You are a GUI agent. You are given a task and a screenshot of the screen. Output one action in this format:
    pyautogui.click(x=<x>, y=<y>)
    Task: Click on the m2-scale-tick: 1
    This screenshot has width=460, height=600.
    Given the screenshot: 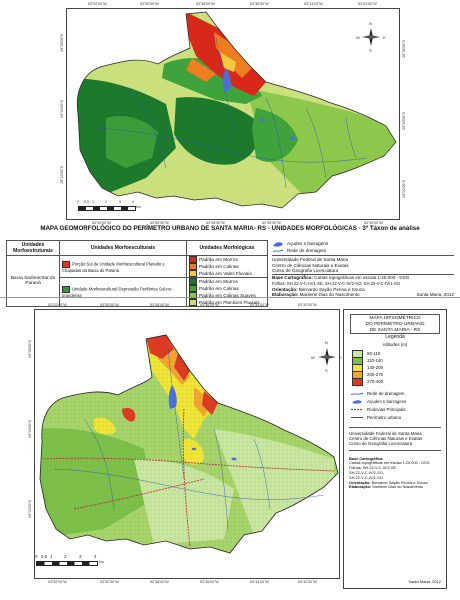 What is the action you would take?
    pyautogui.click(x=51, y=556)
    